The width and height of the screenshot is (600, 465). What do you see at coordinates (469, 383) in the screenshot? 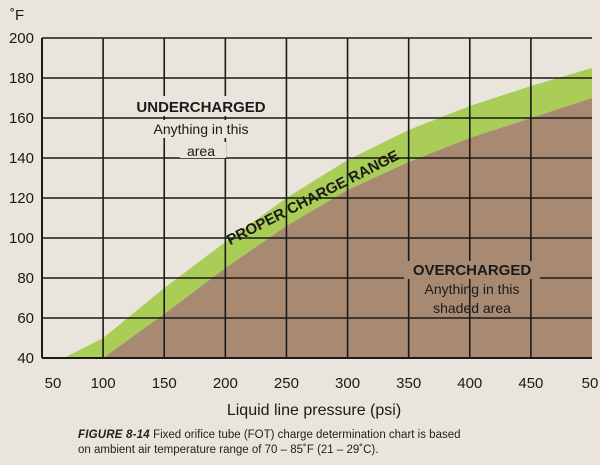
I see `x-tick-label: 400` at bounding box center [469, 383].